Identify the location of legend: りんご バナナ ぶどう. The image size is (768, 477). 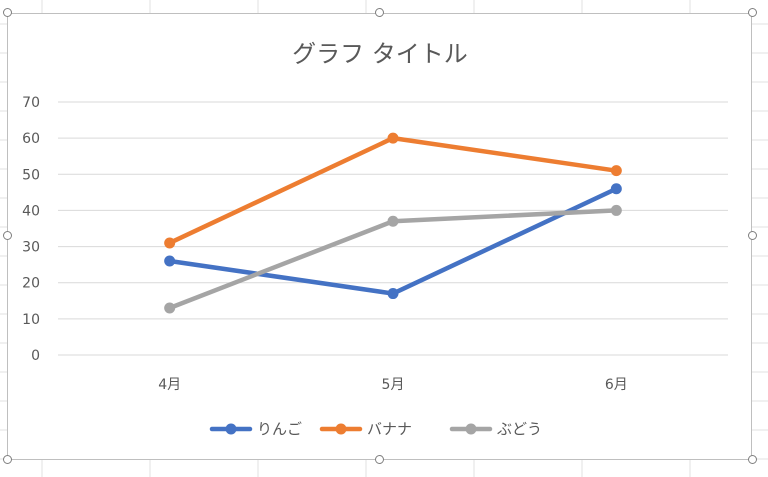
(375, 429).